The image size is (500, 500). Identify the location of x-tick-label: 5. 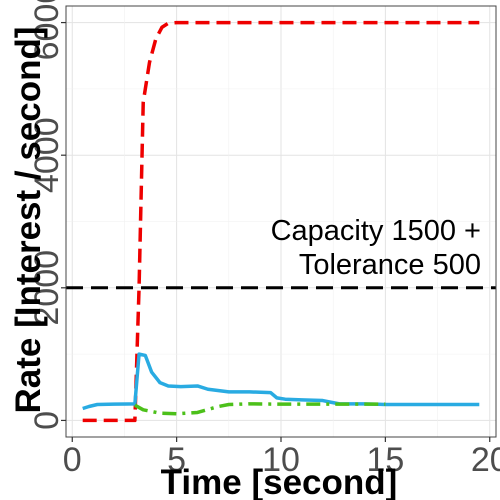
(176, 460).